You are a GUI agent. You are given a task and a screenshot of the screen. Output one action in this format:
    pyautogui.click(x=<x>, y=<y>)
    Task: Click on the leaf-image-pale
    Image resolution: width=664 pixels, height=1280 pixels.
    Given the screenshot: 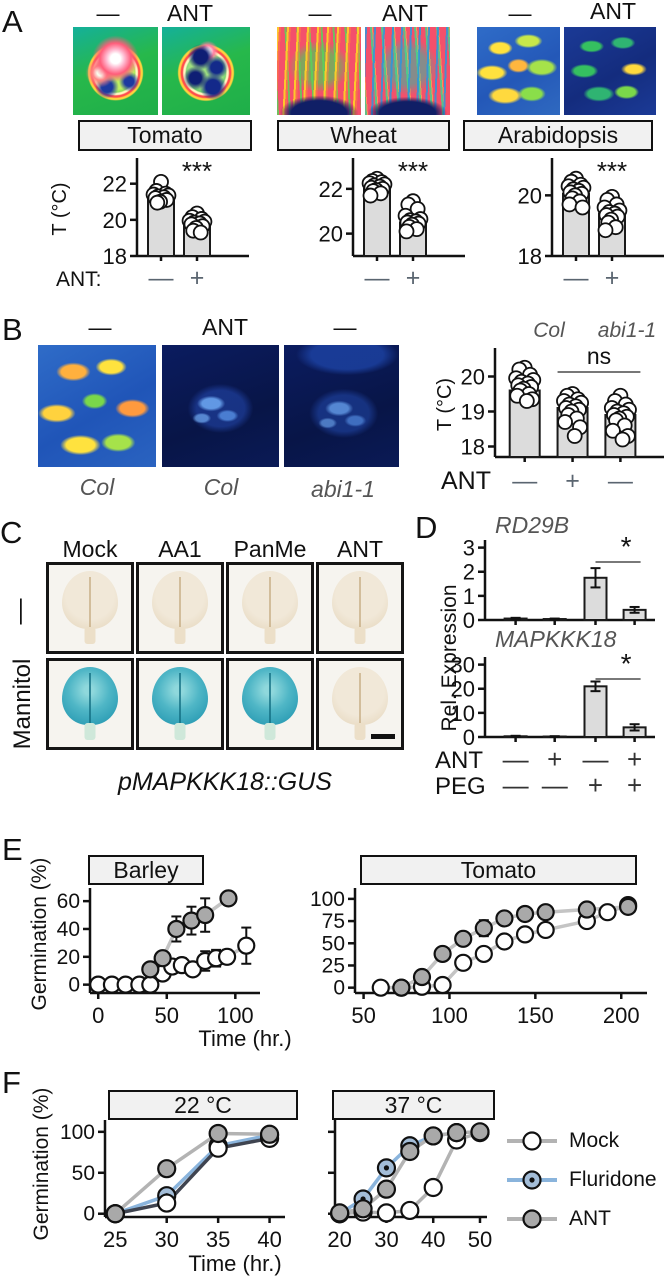 What is the action you would take?
    pyautogui.click(x=360, y=696)
    